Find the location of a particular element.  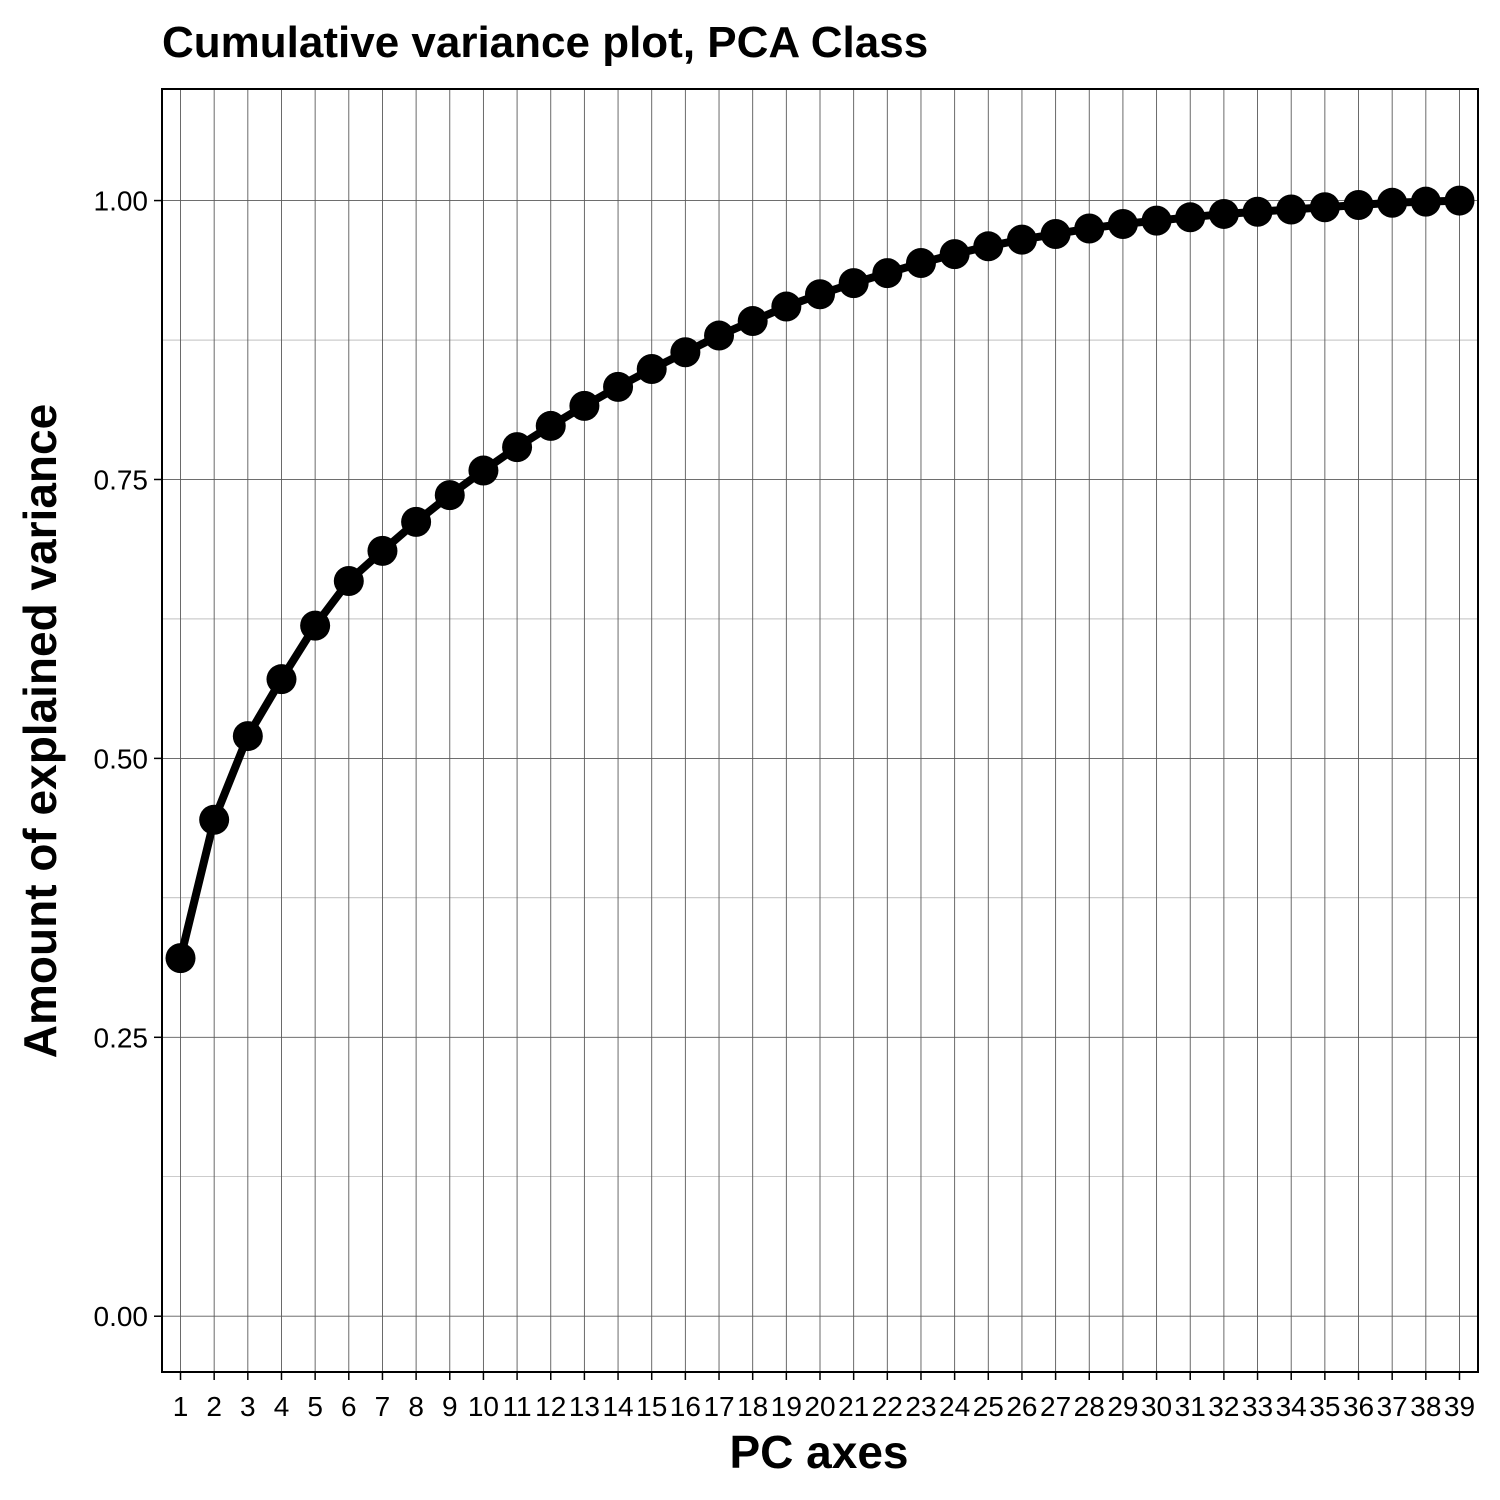

x-tick-label: 23 is located at coordinates (920, 1406).